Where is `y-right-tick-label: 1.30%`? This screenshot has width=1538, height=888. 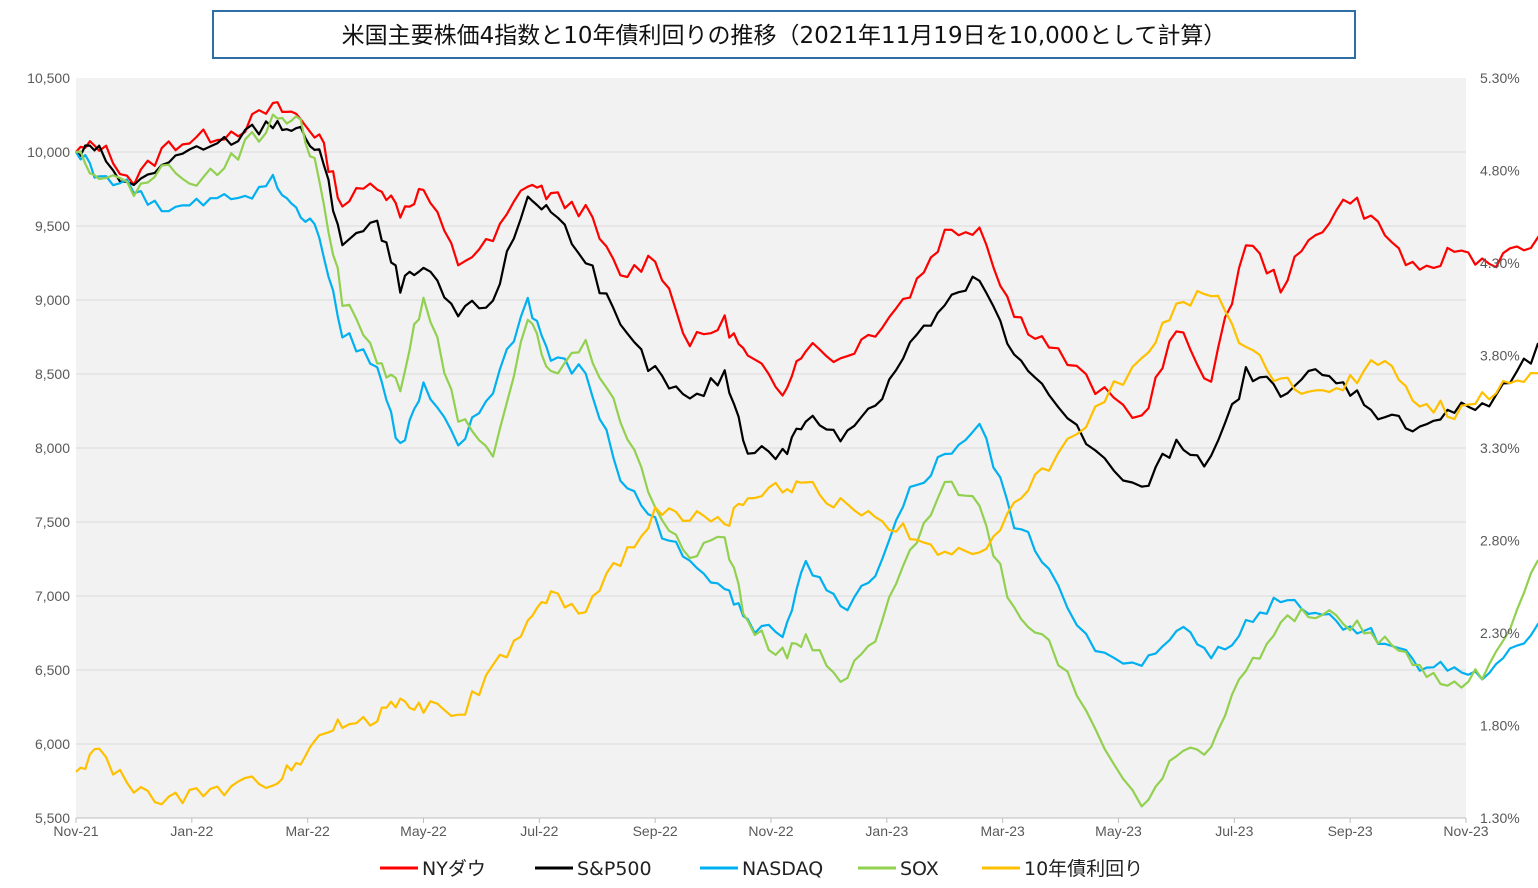 y-right-tick-label: 1.30% is located at coordinates (1500, 818).